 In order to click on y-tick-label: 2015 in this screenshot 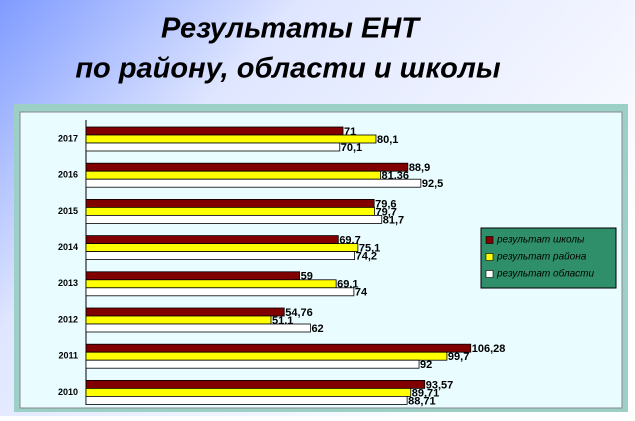, I will do `click(68, 211)`.